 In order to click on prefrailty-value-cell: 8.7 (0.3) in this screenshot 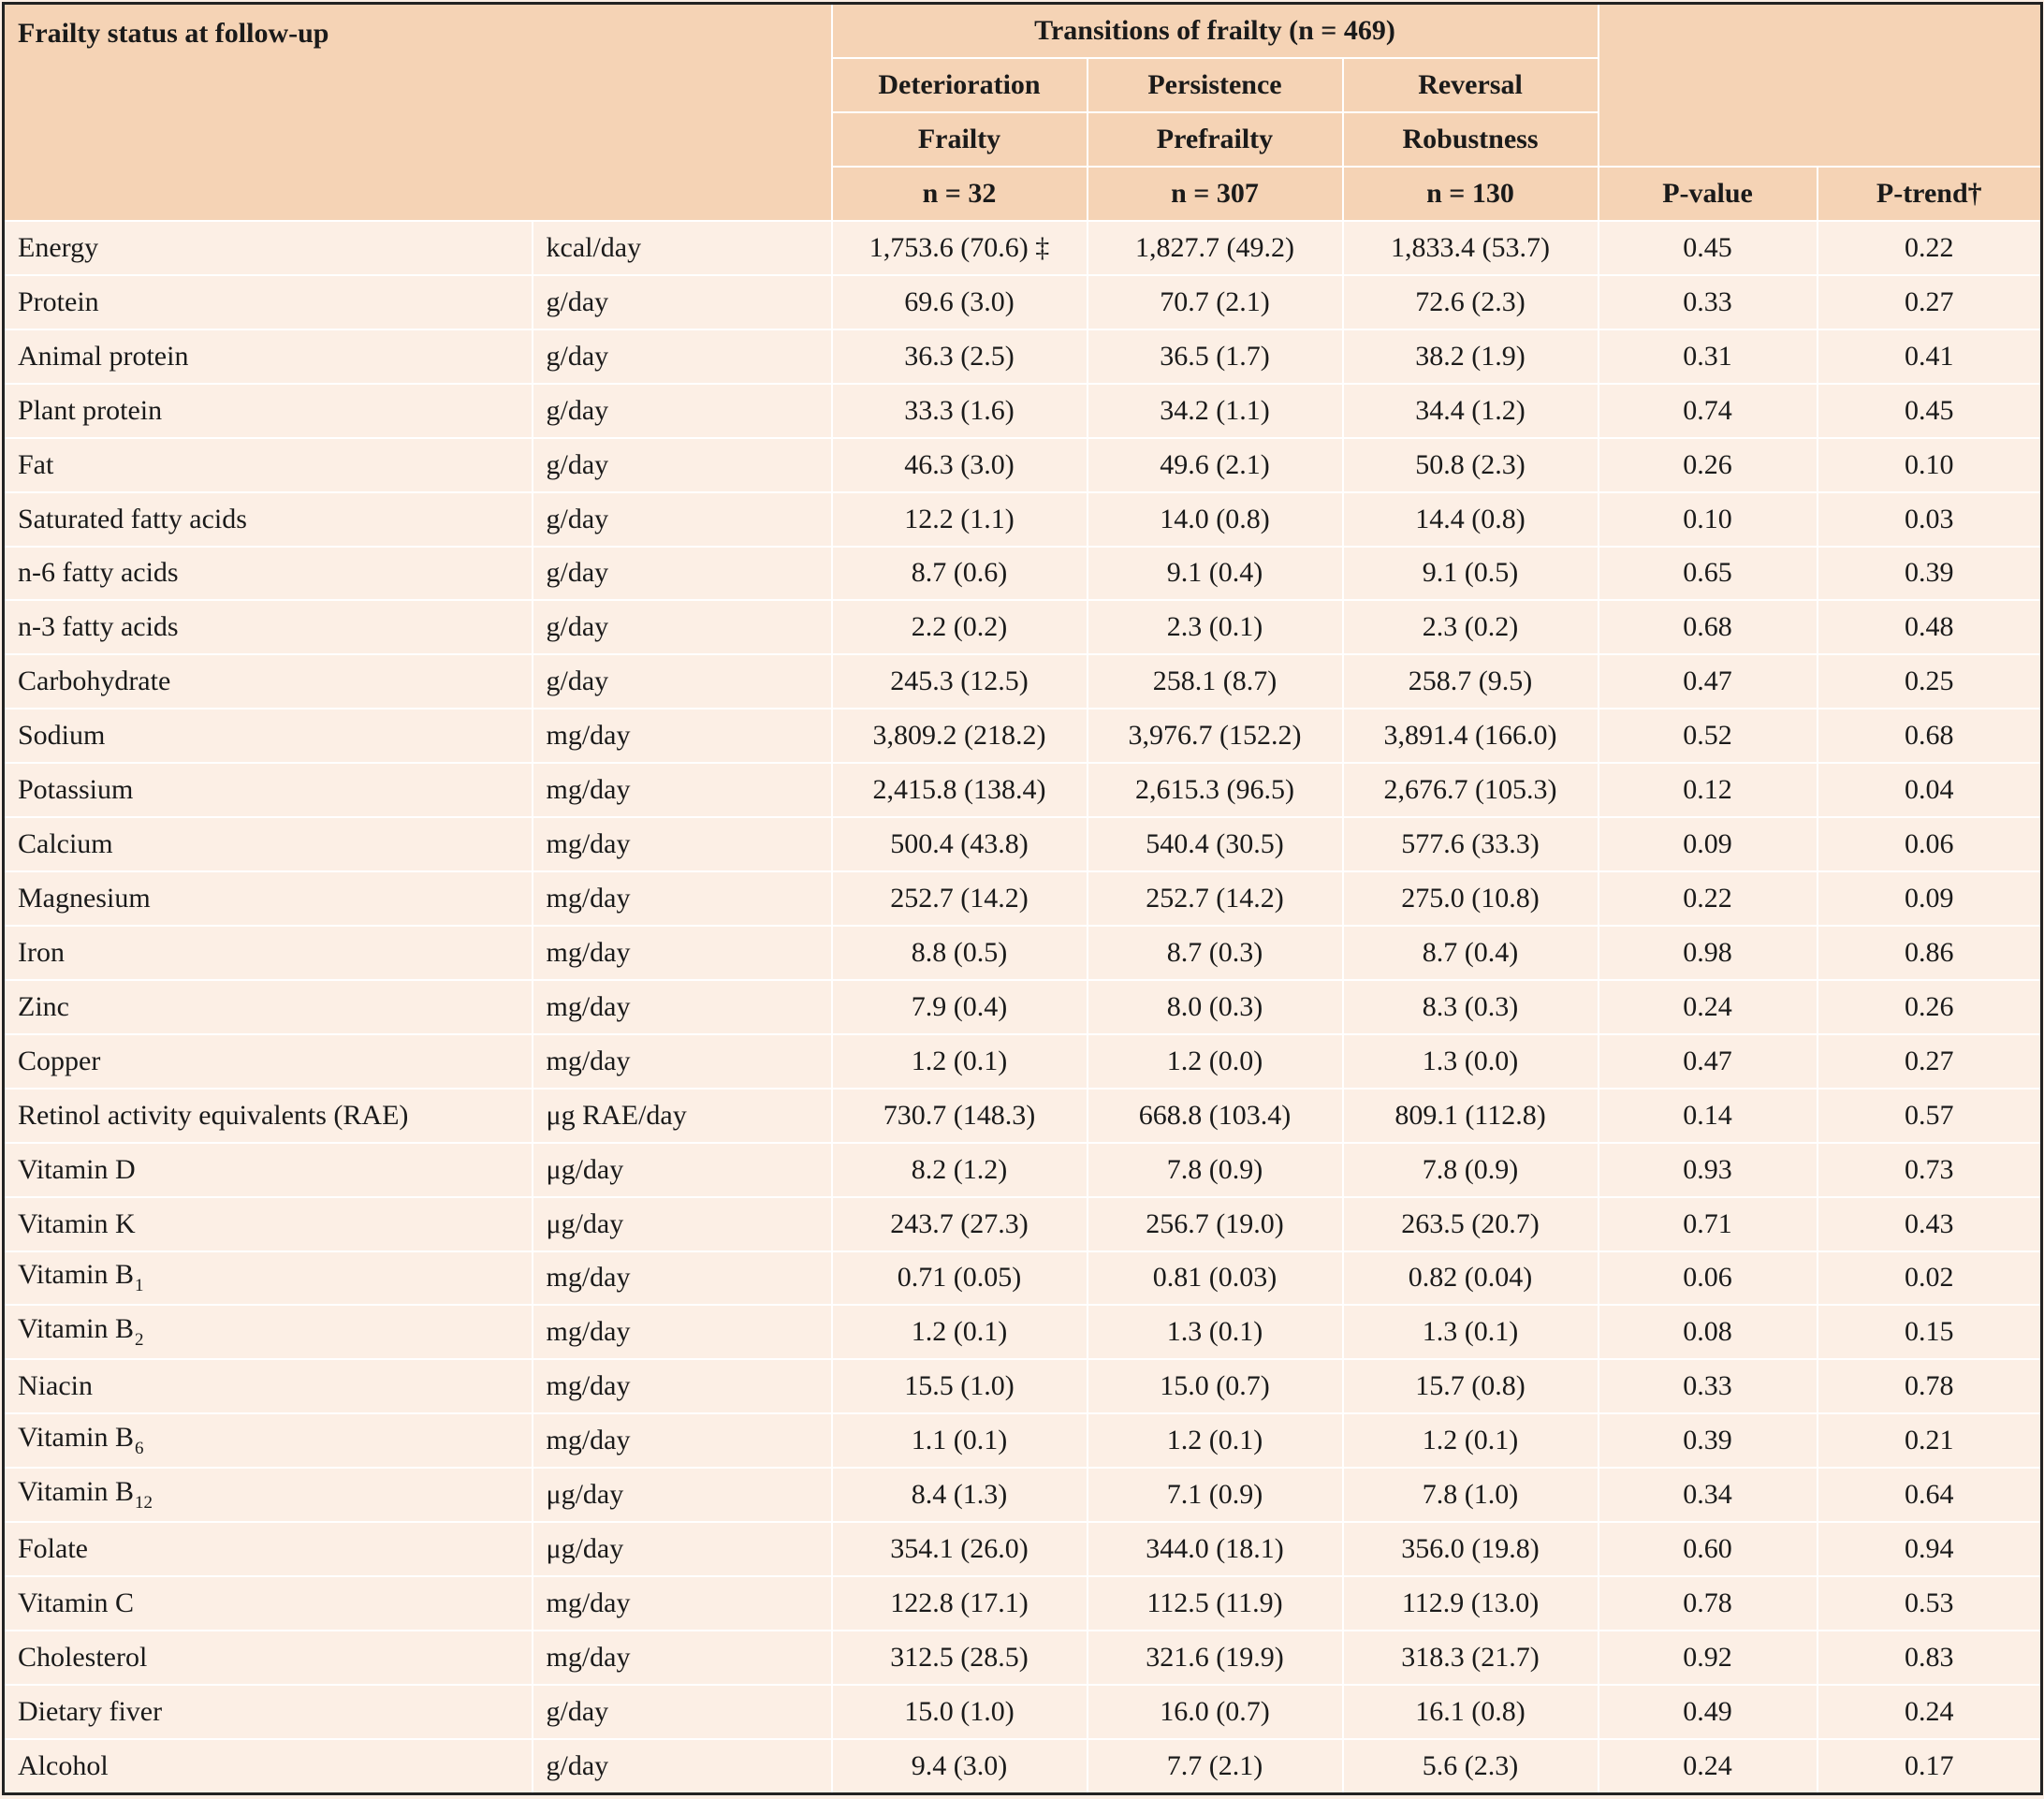, I will do `click(1215, 952)`.